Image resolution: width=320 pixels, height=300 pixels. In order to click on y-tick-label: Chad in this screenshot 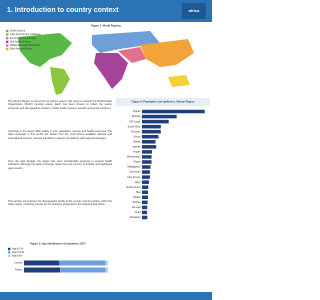, I will do `click(138, 212)`.